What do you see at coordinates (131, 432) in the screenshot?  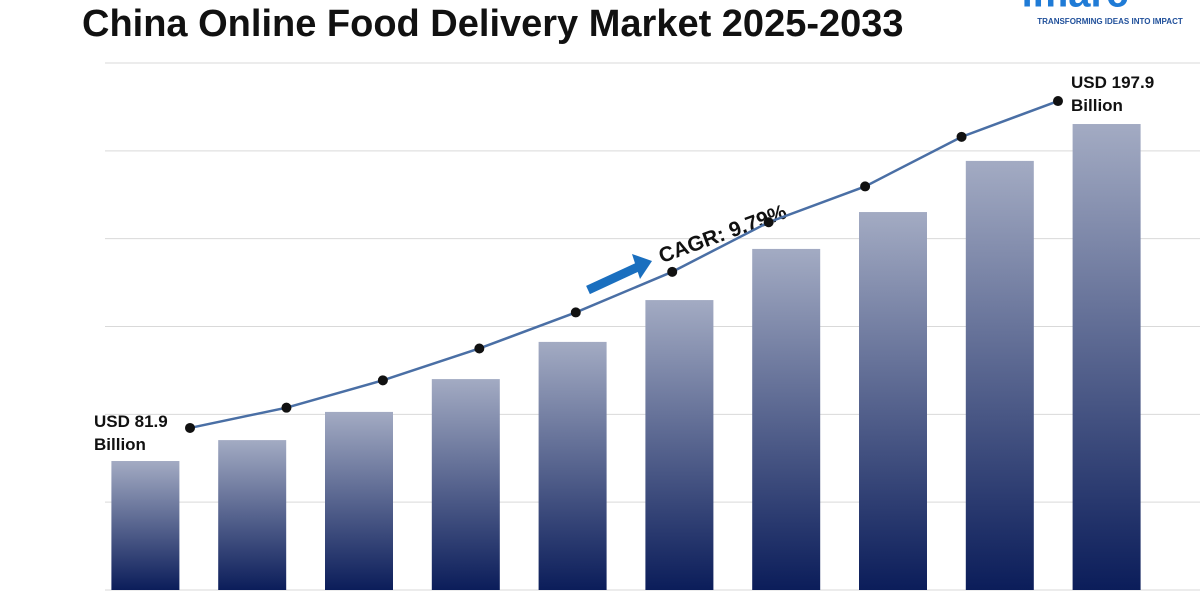 I see `value-label: USD 81.9 Billion` at bounding box center [131, 432].